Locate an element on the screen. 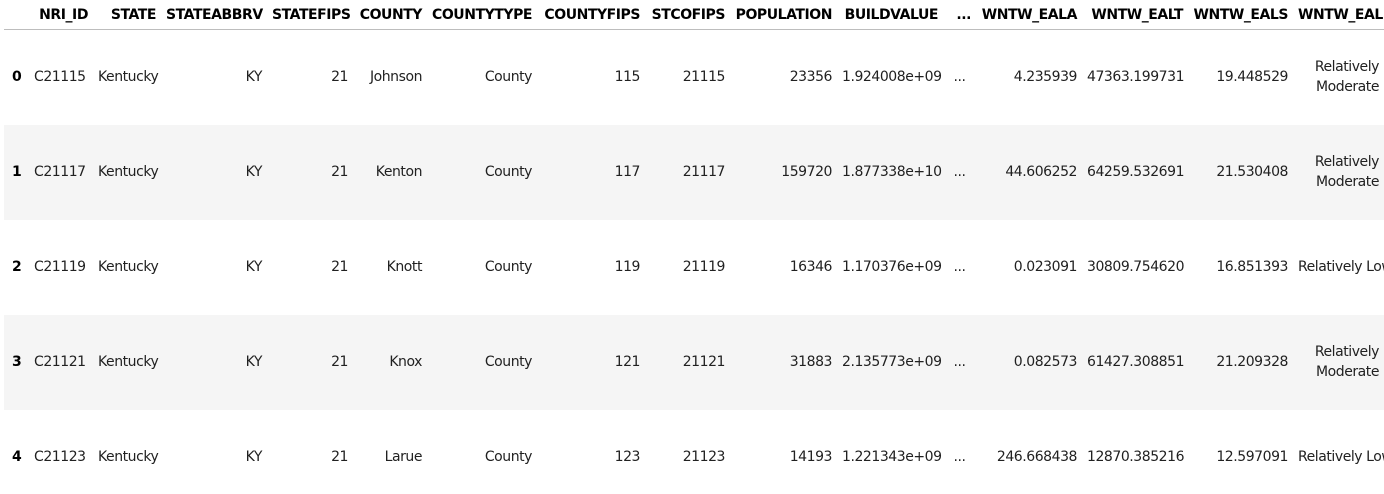 The width and height of the screenshot is (1384, 494). column-header: POPULATION is located at coordinates (783, 15).